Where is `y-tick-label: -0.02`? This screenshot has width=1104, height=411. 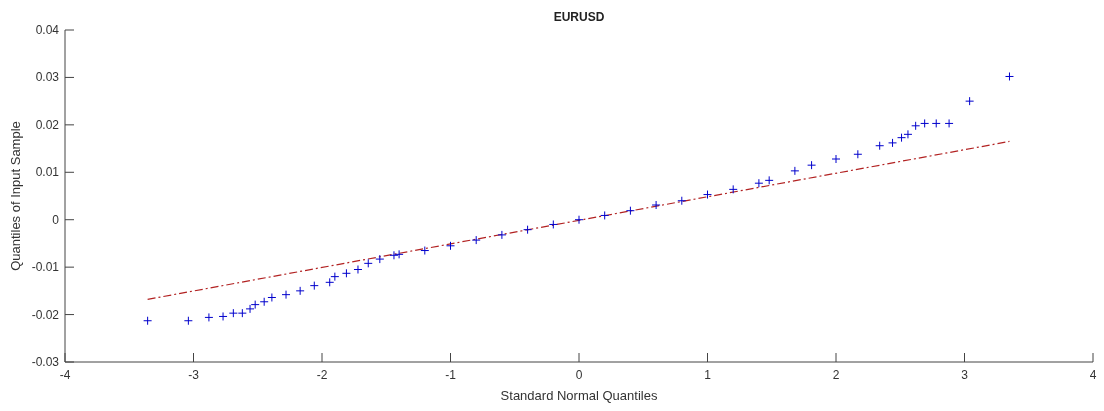 y-tick-label: -0.02 is located at coordinates (45, 314).